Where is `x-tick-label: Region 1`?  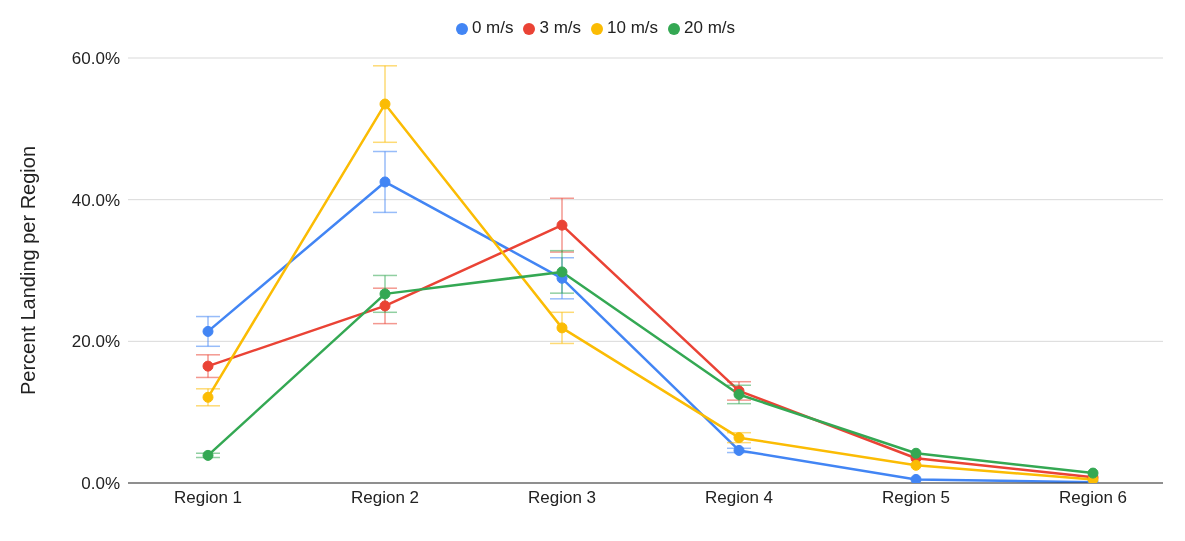 x-tick-label: Region 1 is located at coordinates (208, 498).